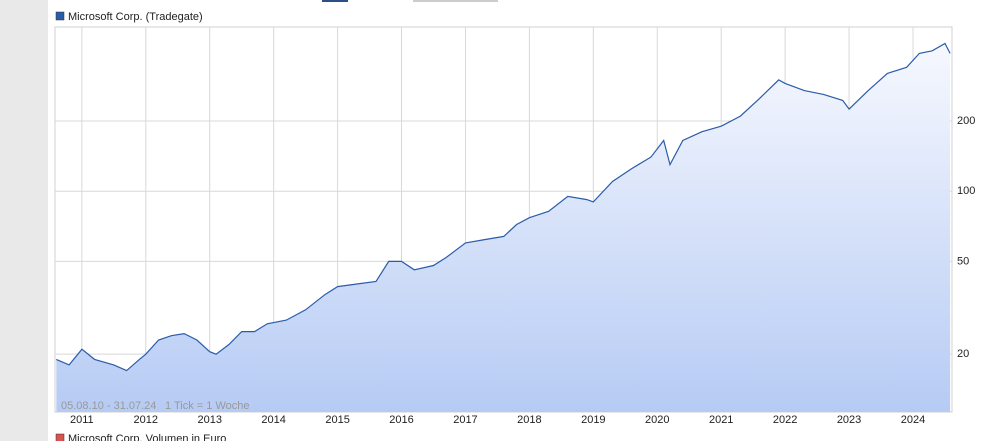 This screenshot has height=441, width=996. I want to click on x-tick-label: 2013, so click(209, 420).